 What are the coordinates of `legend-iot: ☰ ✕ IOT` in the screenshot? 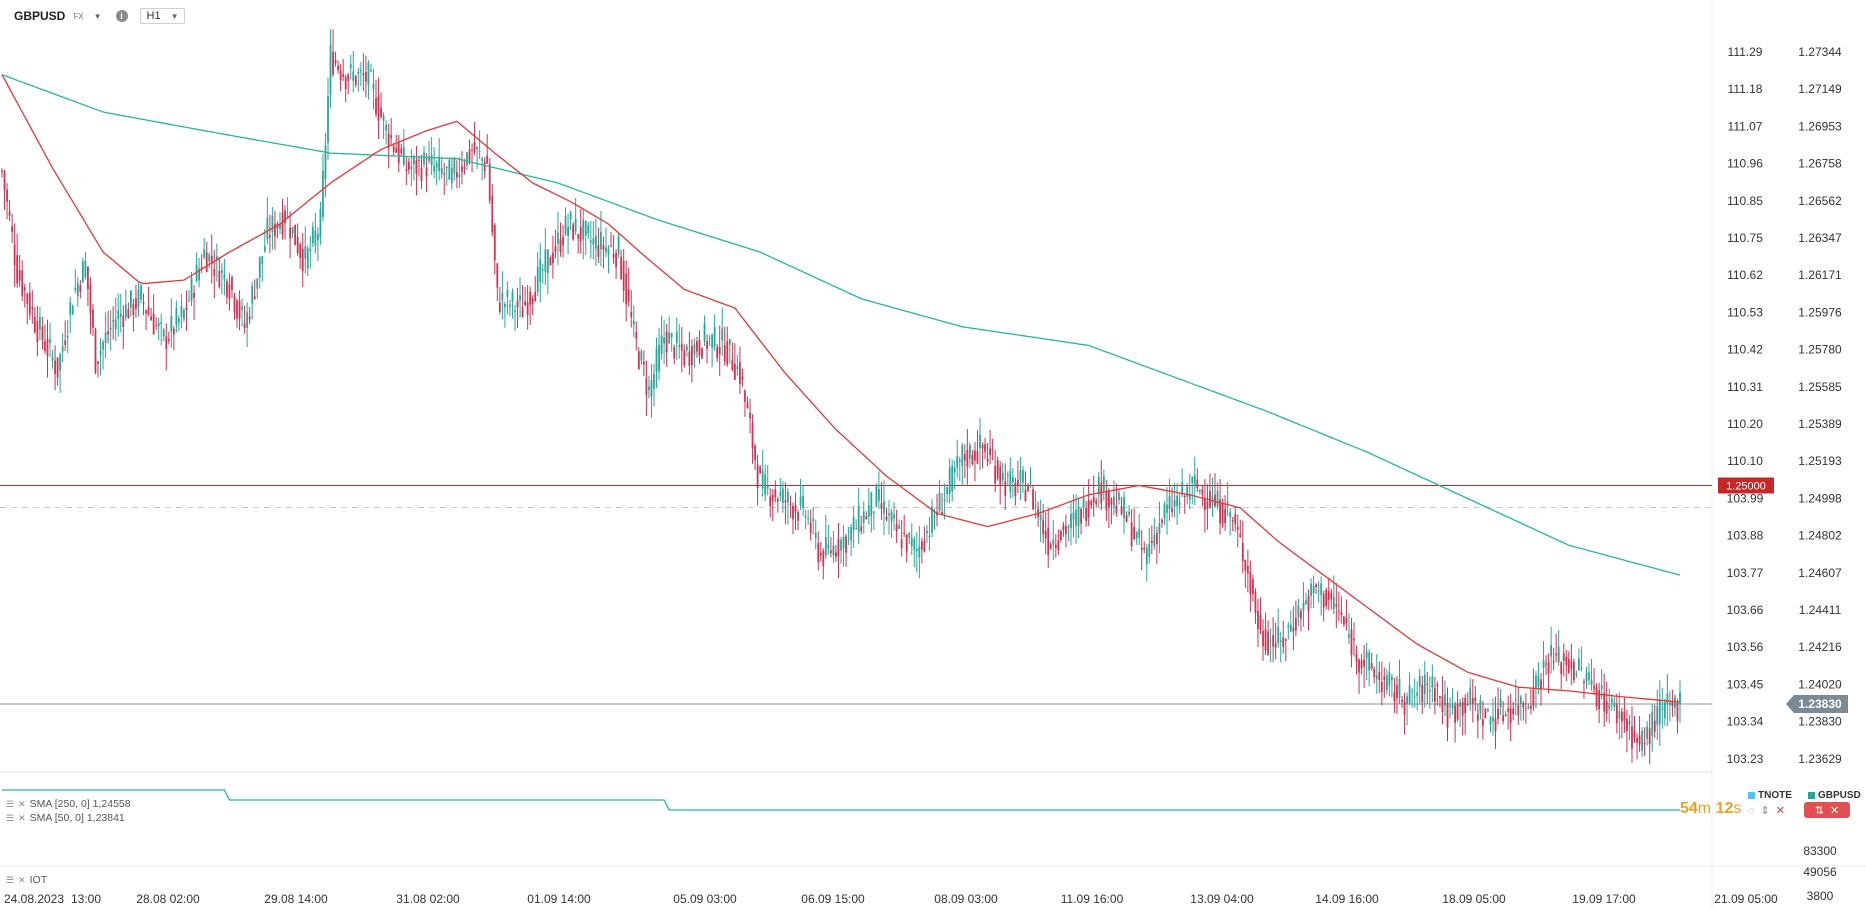 It's located at (26, 880).